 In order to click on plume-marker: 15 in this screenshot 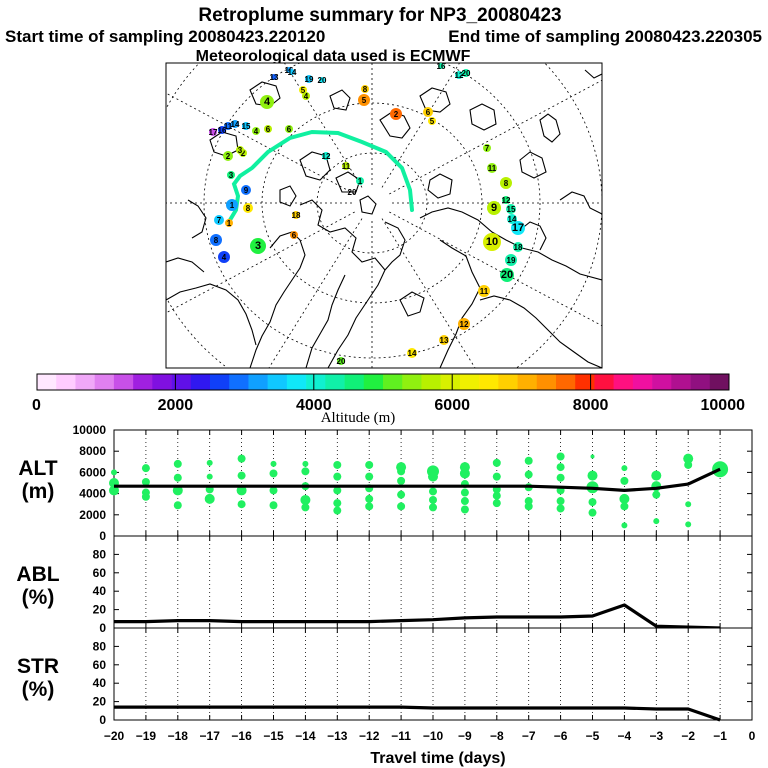, I will do `click(511, 209)`.